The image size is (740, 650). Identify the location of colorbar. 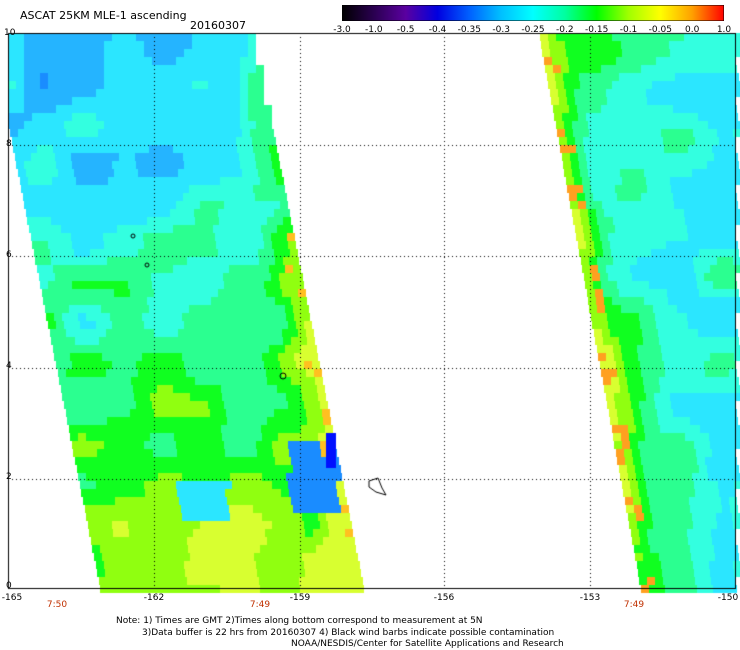
(533, 13).